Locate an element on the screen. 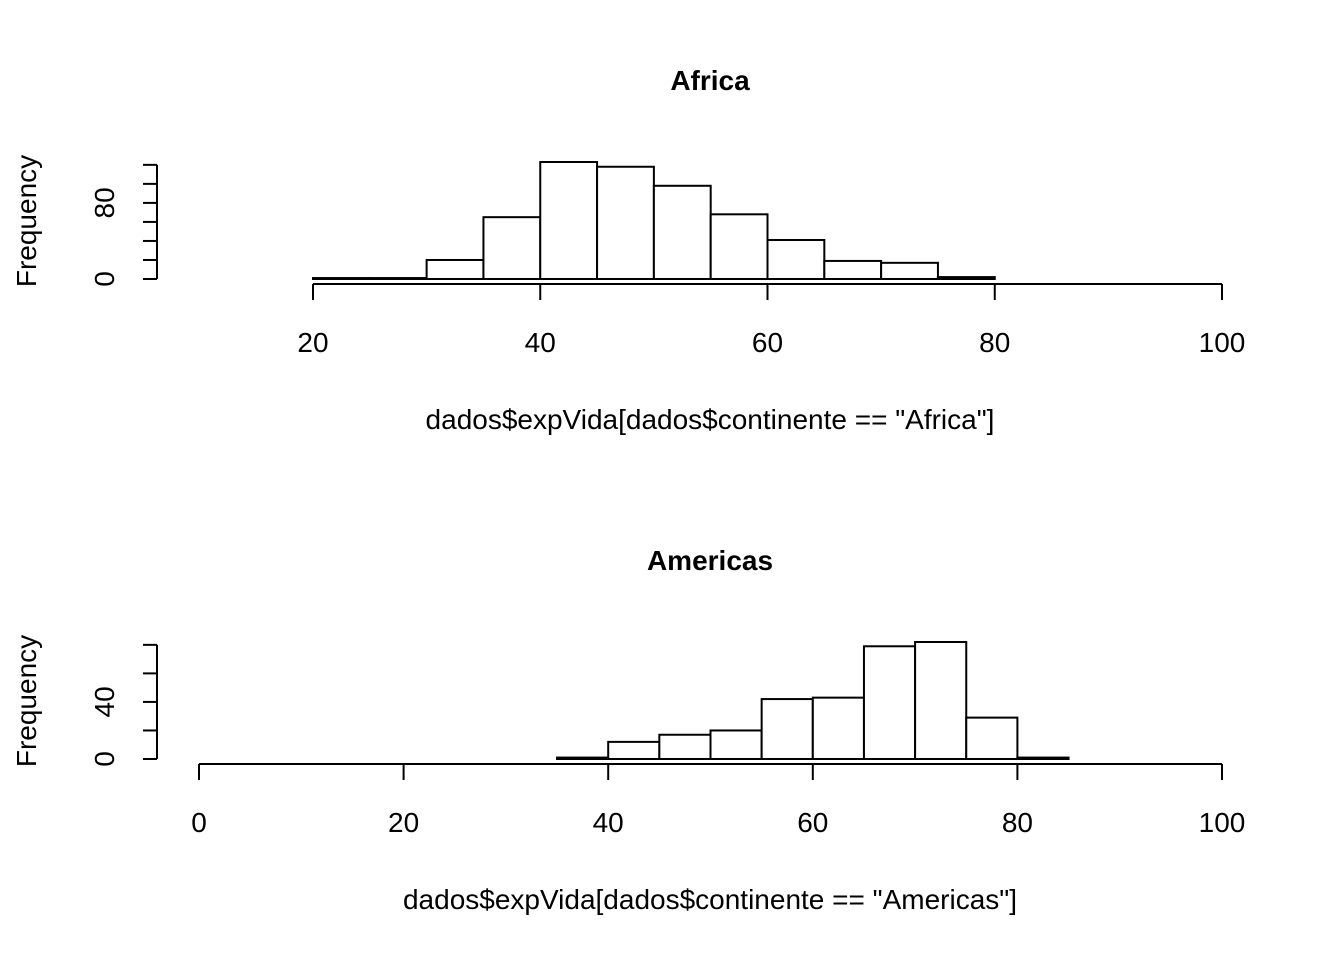 This screenshot has width=1344, height=960. africa-bars is located at coordinates (654, 221).